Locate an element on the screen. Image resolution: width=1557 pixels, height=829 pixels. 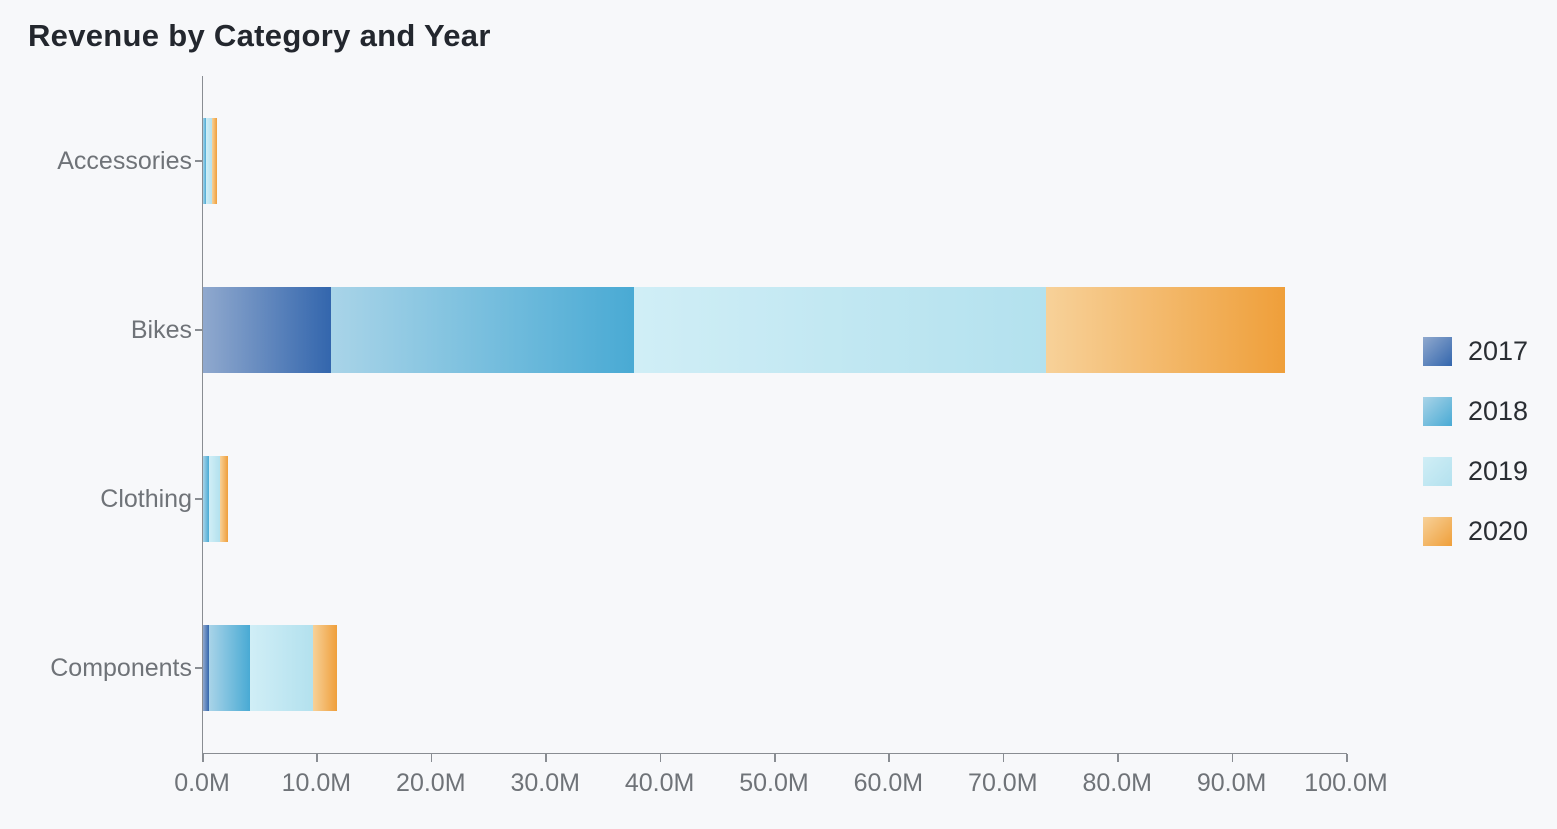
bar-components is located at coordinates (270, 668).